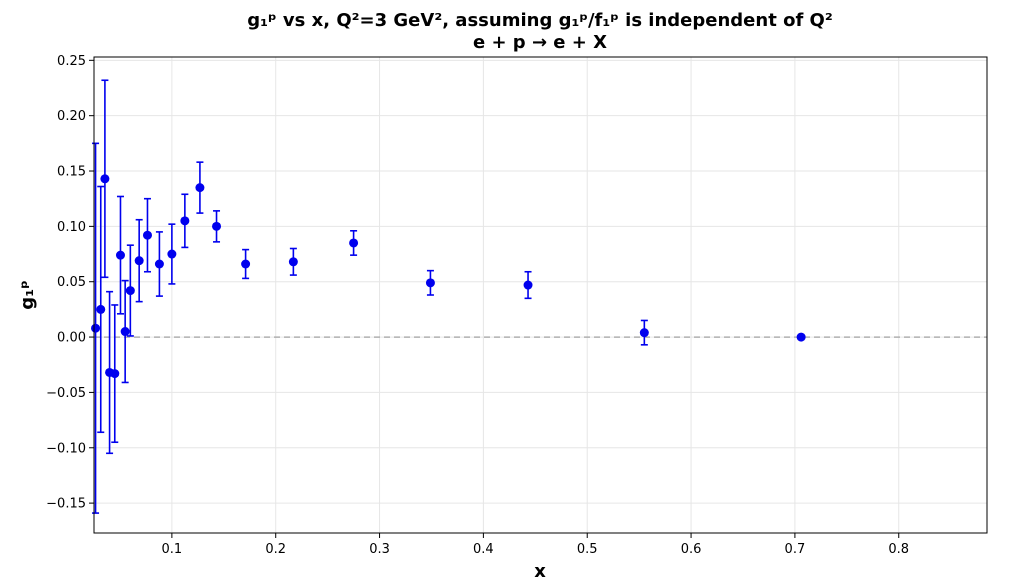 This screenshot has height=584, width=1035. I want to click on y-tick-label: −0.10, so click(66, 448).